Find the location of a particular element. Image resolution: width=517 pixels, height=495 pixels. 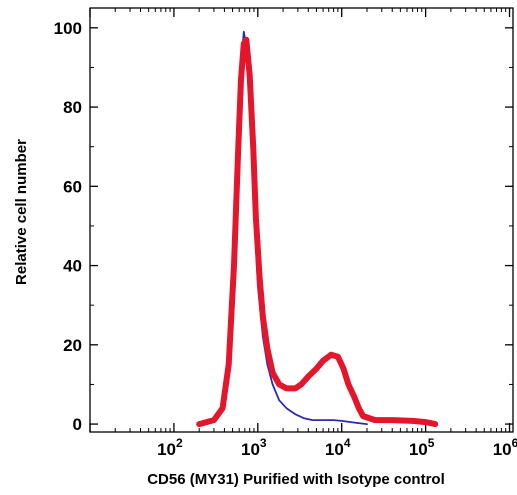

y-tick-label: 80 is located at coordinates (72, 107).